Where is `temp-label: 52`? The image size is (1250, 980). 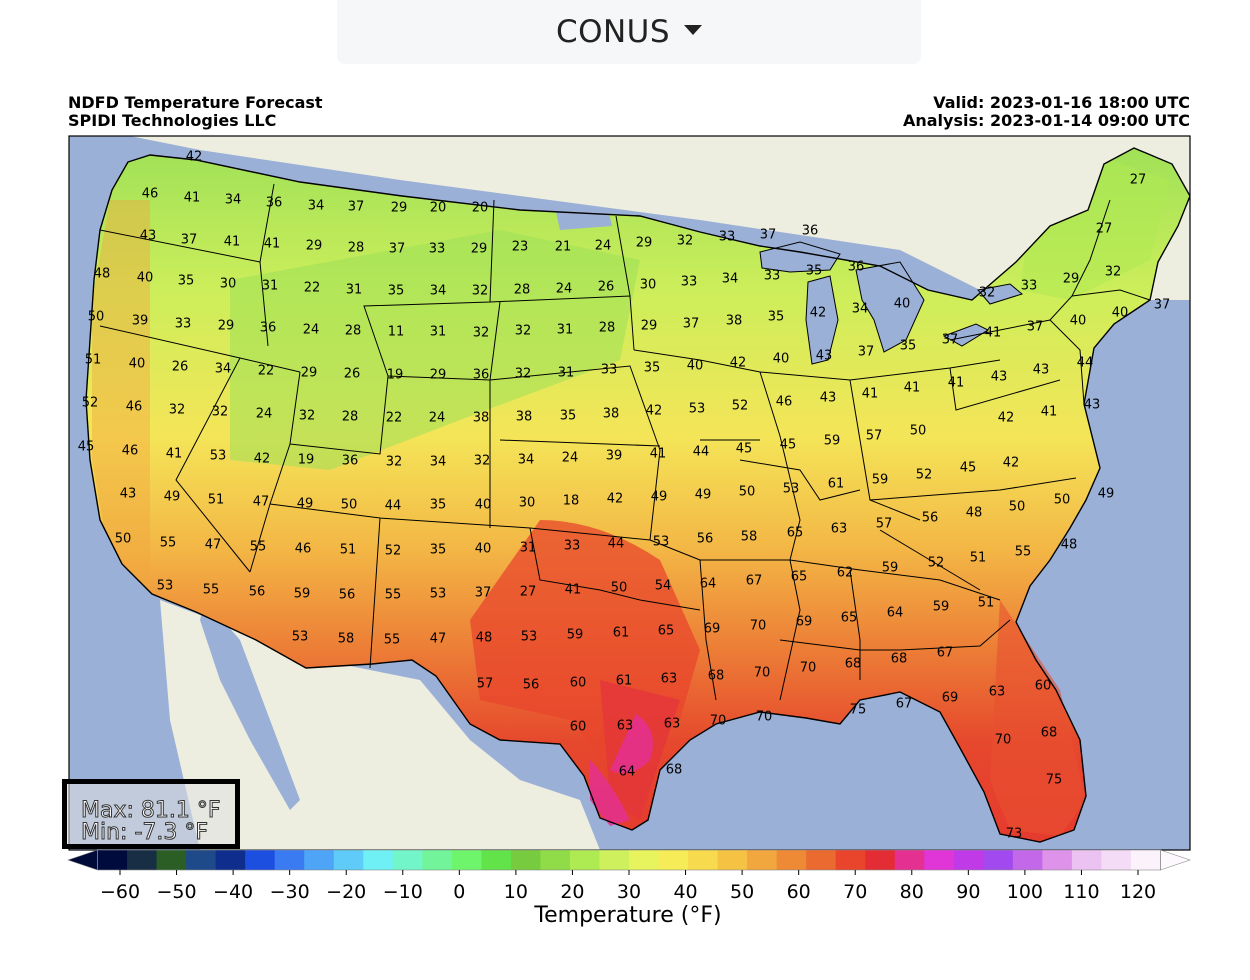 temp-label: 52 is located at coordinates (90, 403).